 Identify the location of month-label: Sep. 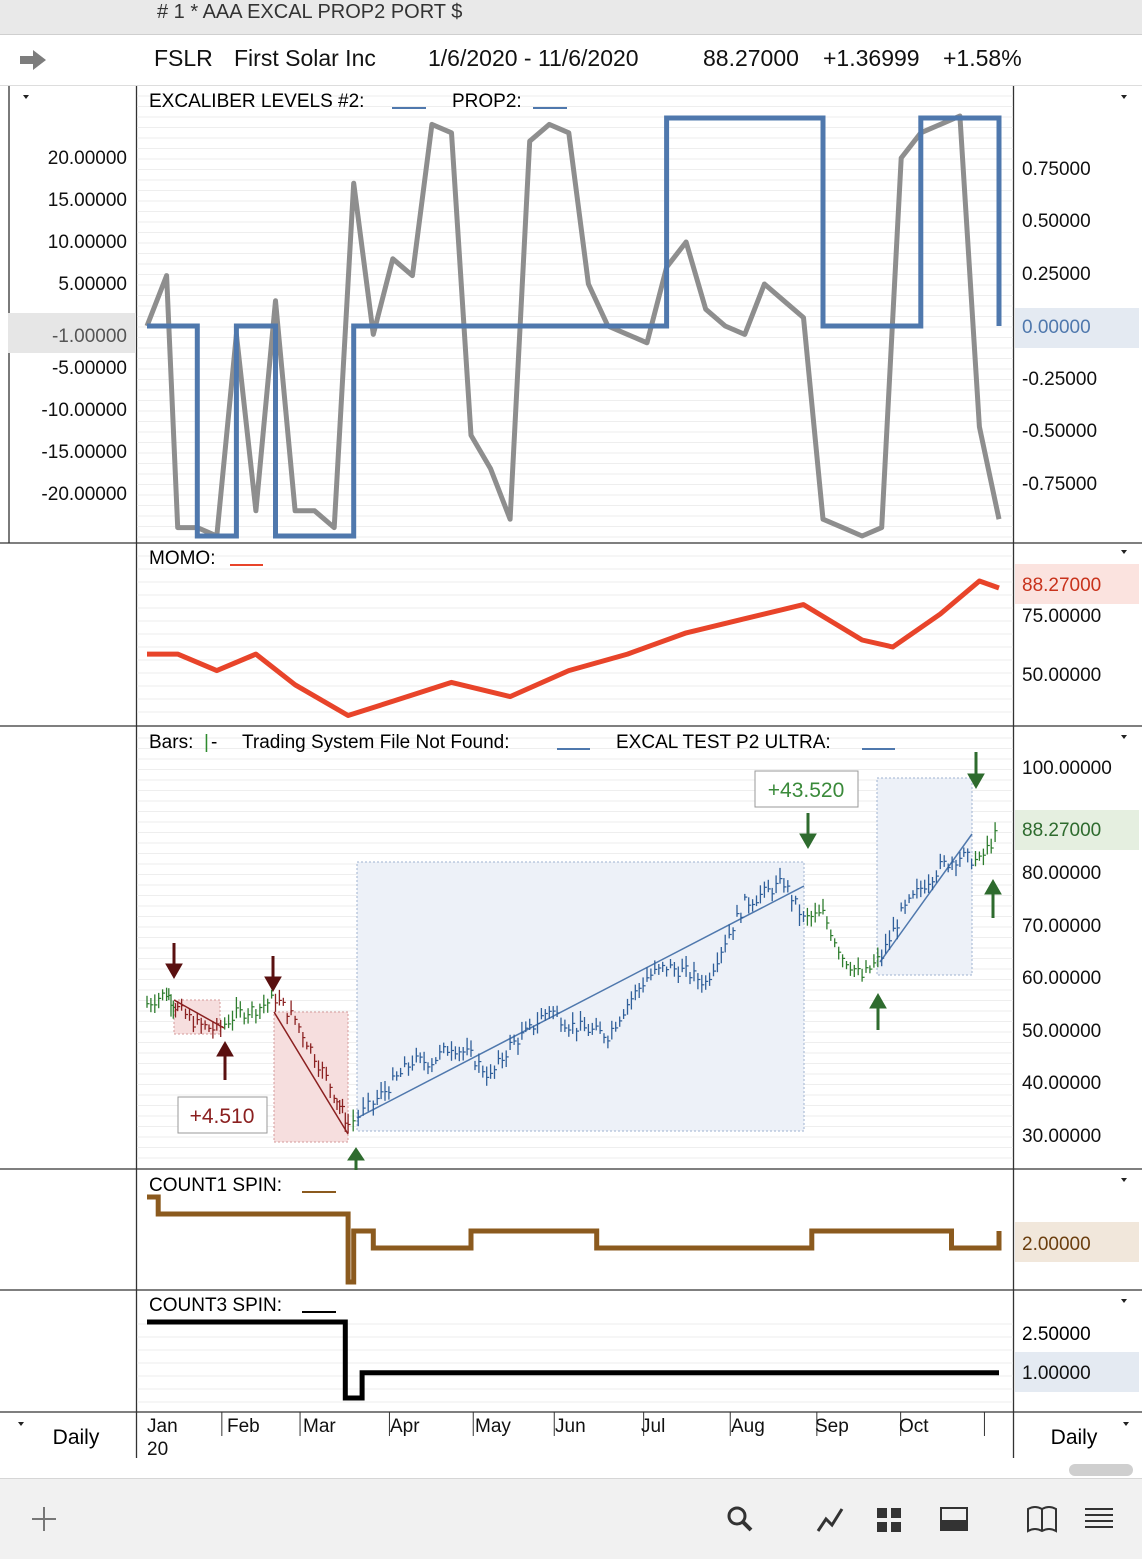
(832, 1426).